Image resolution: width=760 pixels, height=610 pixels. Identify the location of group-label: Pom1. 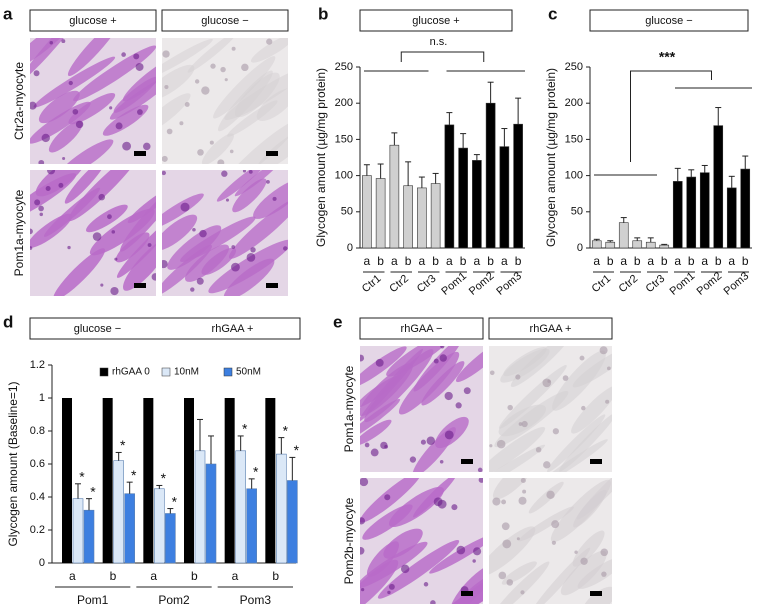
(454, 284).